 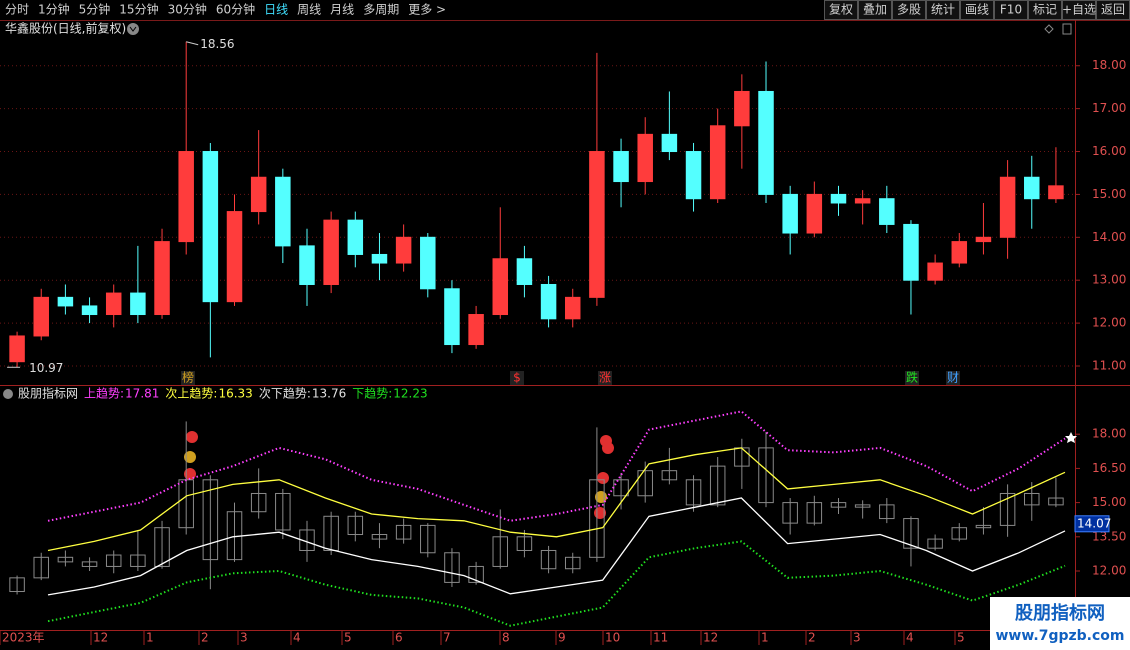 What do you see at coordinates (217, 44) in the screenshot?
I see `high-label: 18.56` at bounding box center [217, 44].